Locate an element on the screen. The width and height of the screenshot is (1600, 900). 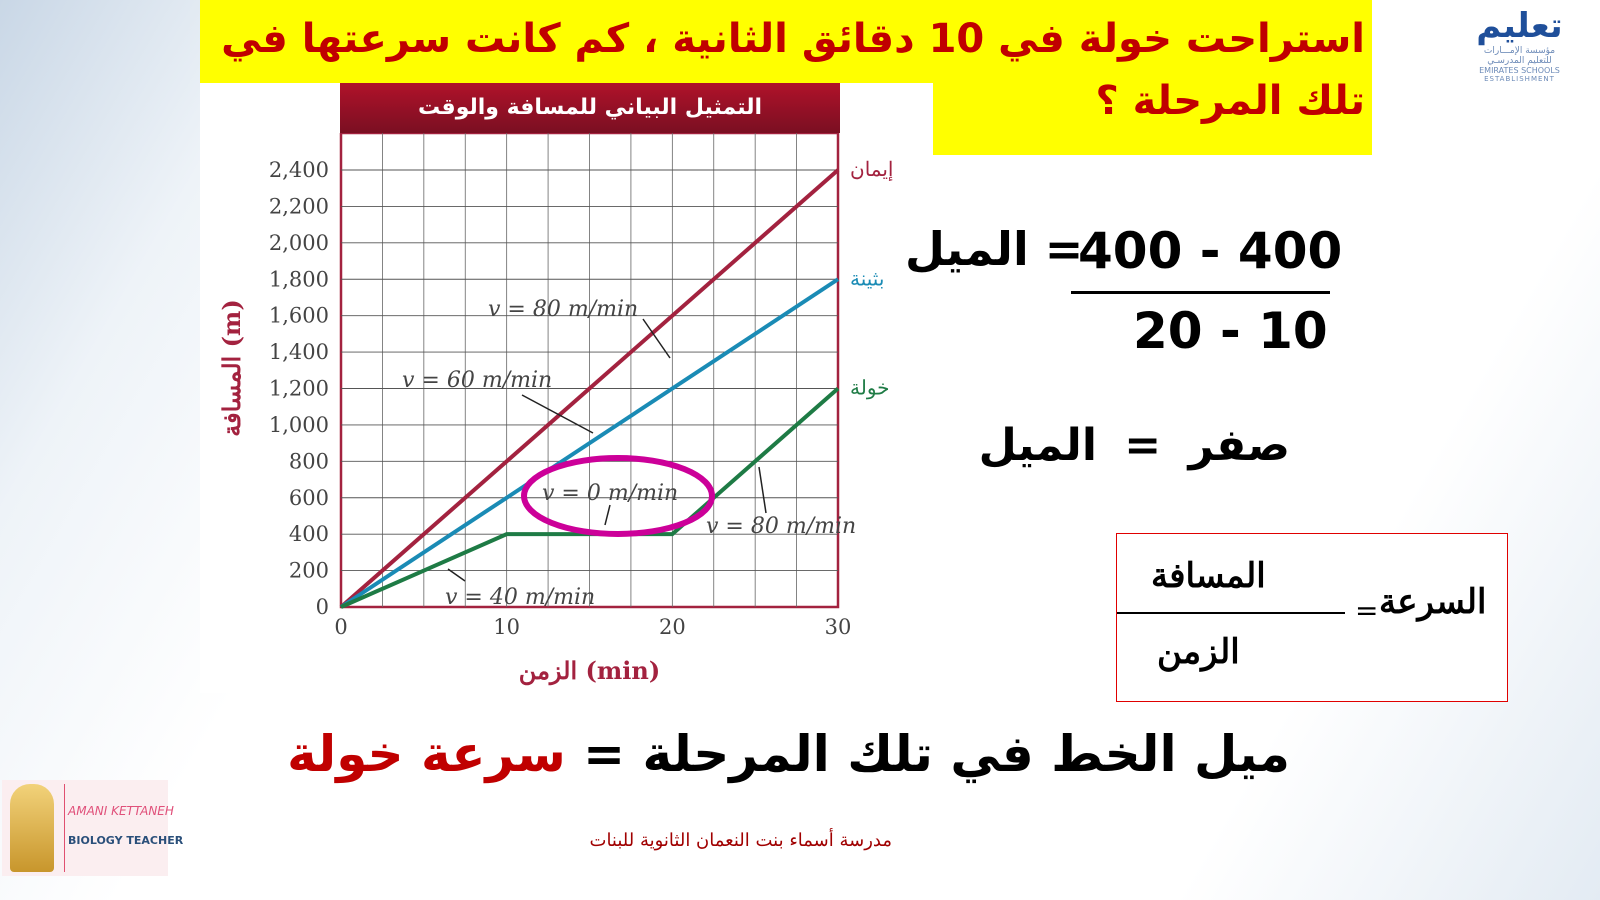
y-tick-label: 800 is located at coordinates (309, 461).